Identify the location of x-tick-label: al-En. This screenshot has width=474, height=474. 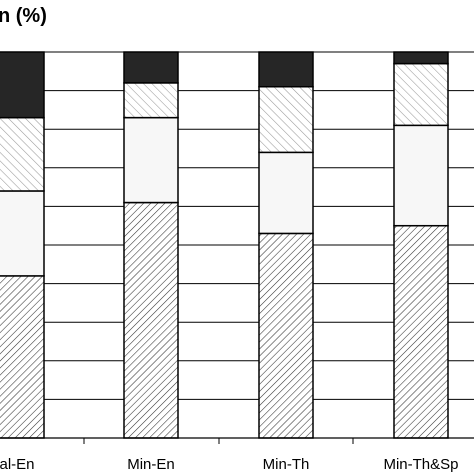
(17, 464).